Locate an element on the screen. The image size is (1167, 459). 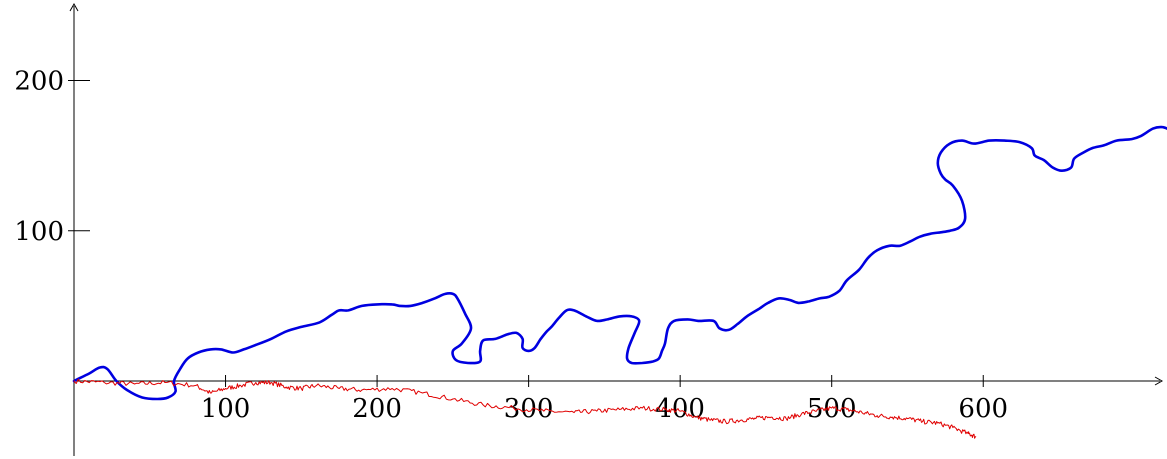
y-tick-label: 100 is located at coordinates (39, 232).